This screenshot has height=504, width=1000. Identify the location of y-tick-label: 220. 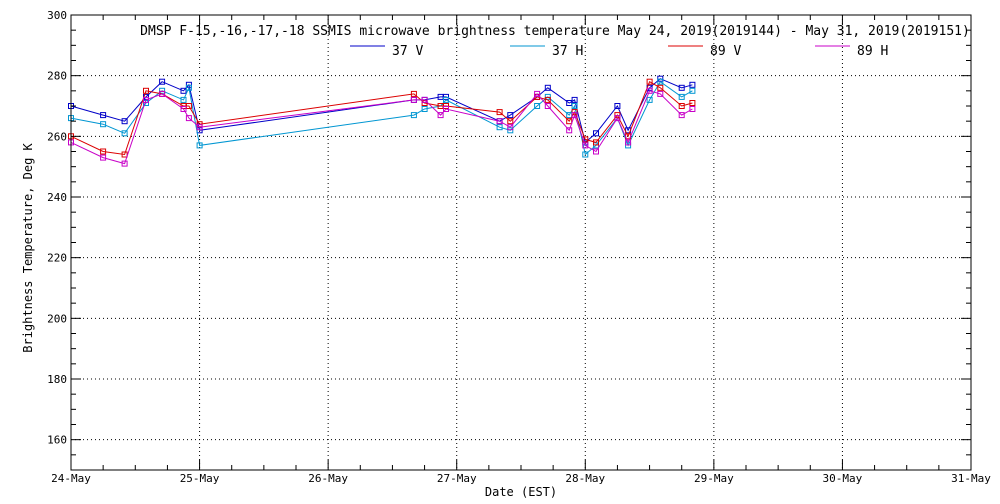
(57, 258).